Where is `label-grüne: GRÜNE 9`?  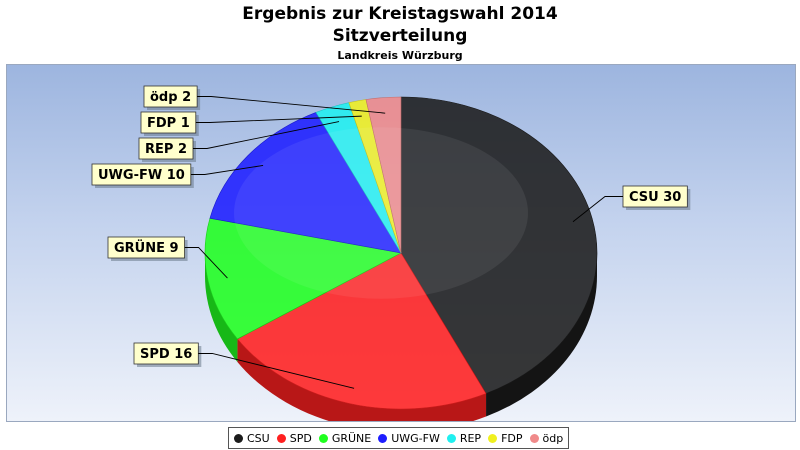
label-grüne: GRÜNE 9 is located at coordinates (167, 257).